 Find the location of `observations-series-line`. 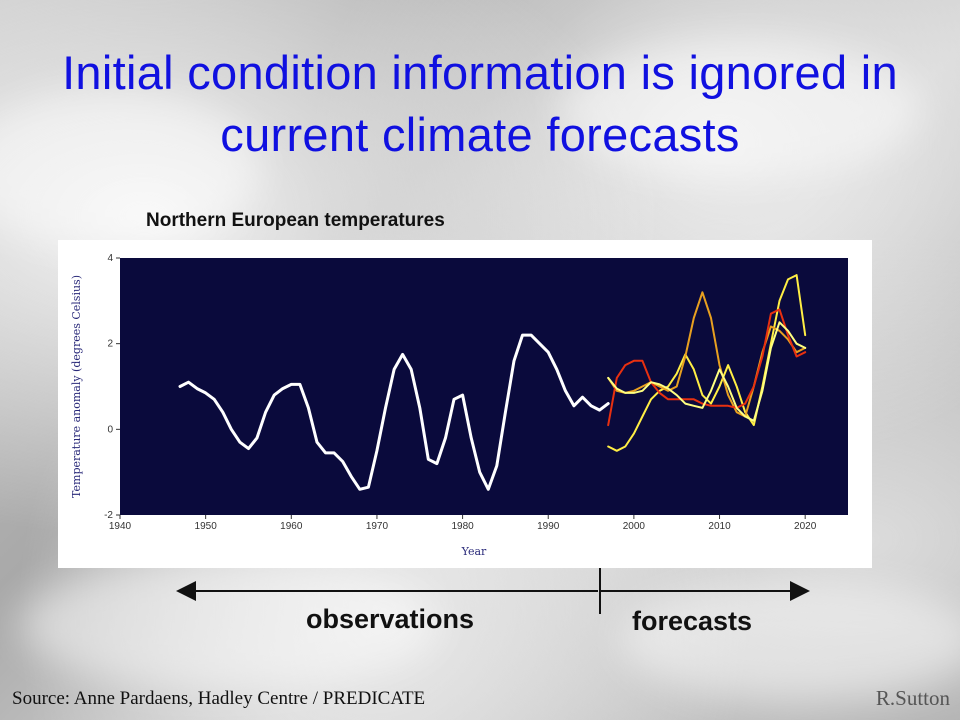

observations-series-line is located at coordinates (394, 412).